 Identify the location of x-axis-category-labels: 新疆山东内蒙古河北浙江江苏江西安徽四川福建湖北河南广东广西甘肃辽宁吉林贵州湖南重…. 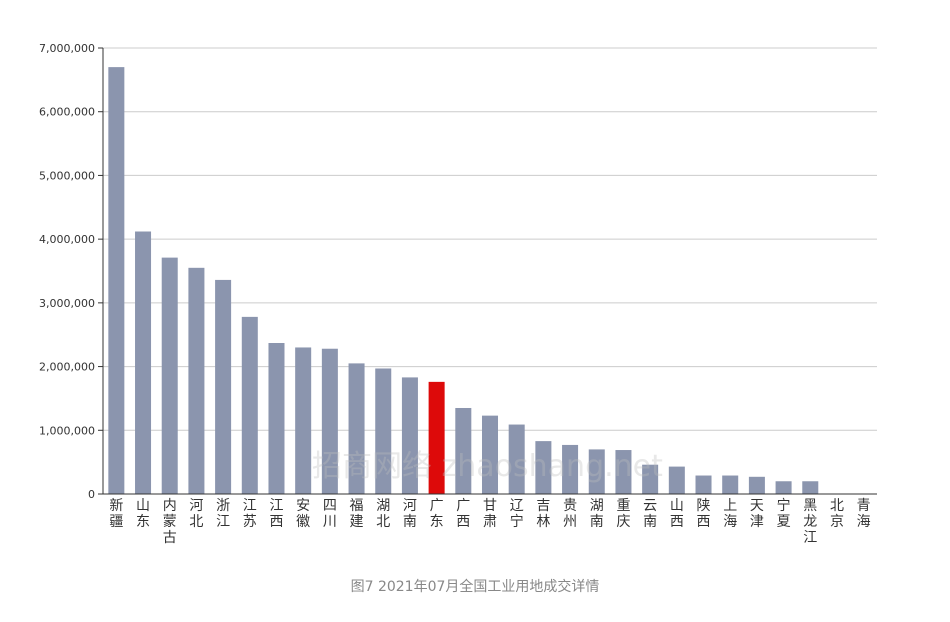
(489, 521).